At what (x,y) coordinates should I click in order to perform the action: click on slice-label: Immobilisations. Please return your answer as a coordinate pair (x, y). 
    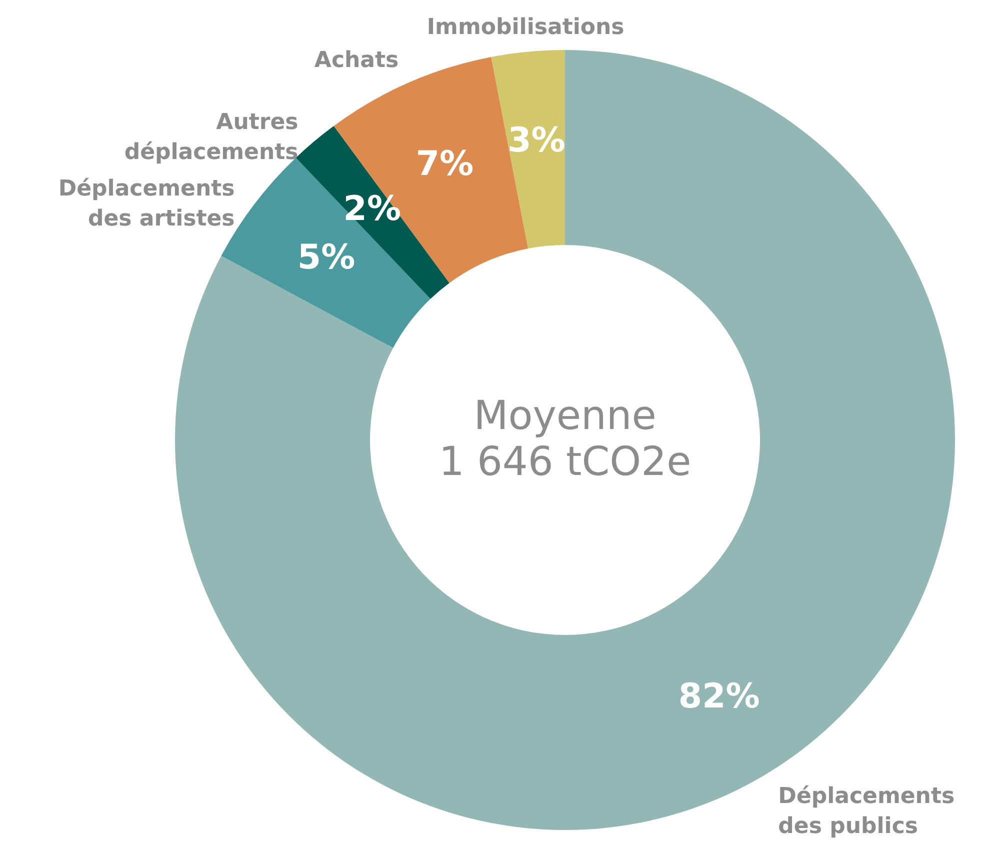
    Looking at the image, I should click on (525, 27).